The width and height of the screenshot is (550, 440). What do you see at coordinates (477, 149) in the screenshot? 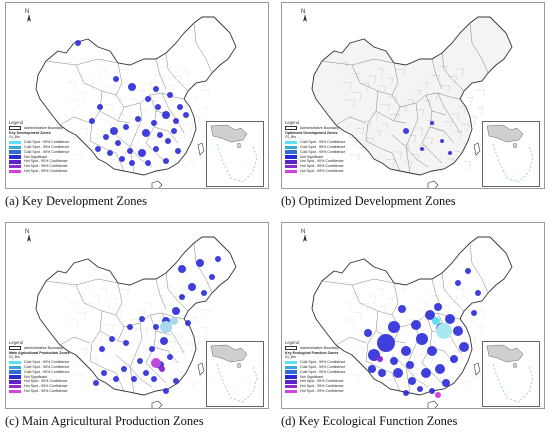
I see `taiwan-island` at bounding box center [477, 149].